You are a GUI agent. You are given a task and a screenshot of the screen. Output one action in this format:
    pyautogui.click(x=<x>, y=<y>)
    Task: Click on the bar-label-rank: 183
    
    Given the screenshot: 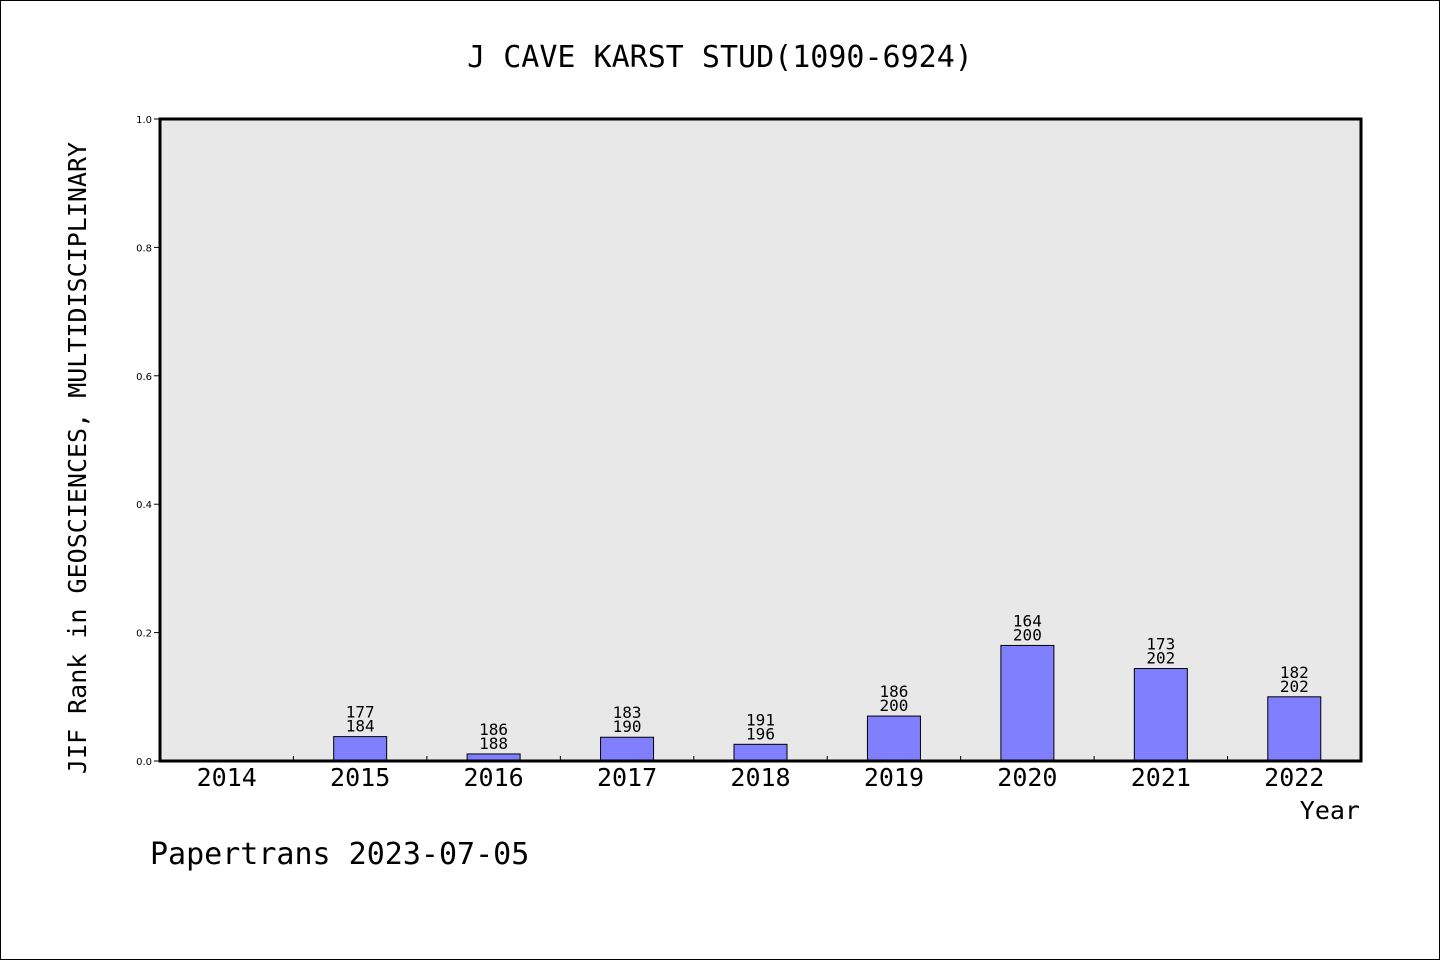 What is the action you would take?
    pyautogui.click(x=627, y=712)
    